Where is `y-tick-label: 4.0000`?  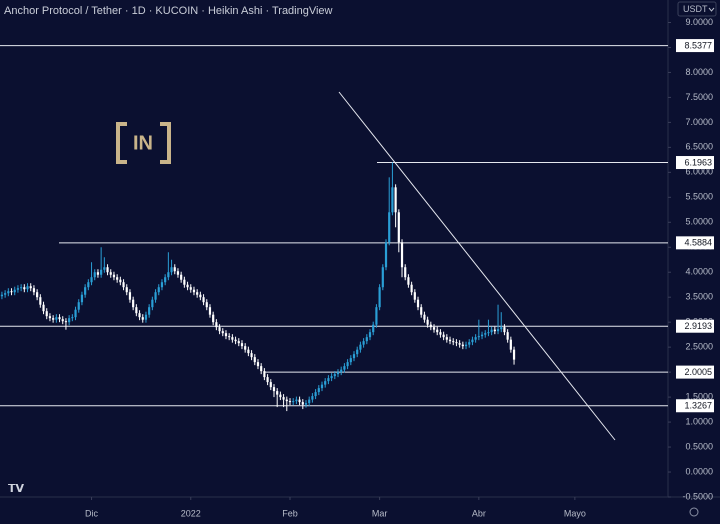 y-tick-label: 4.0000 is located at coordinates (699, 272).